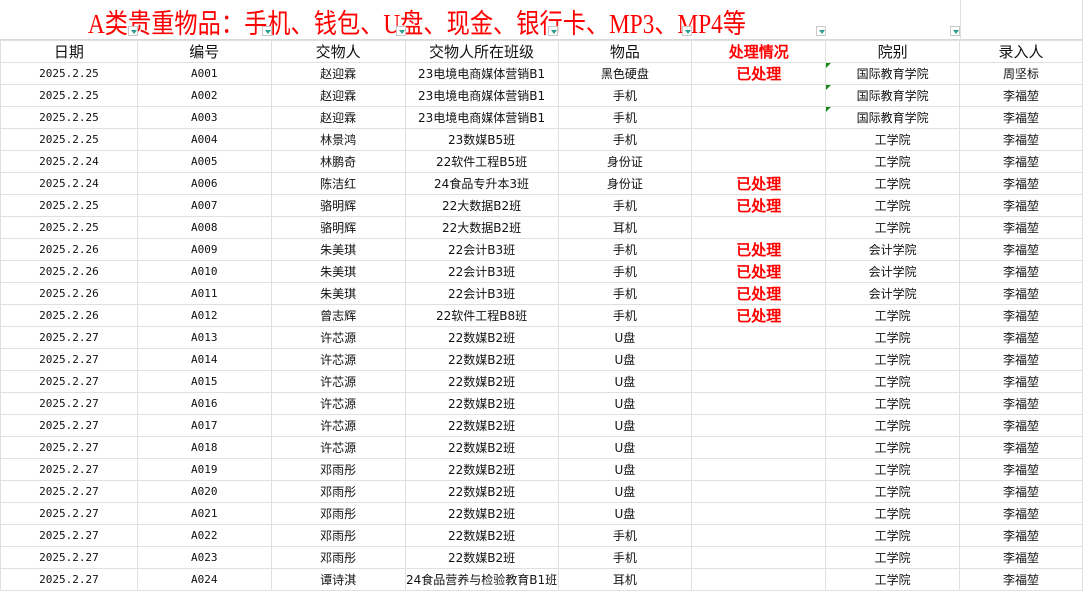 Image resolution: width=1083 pixels, height=591 pixels. What do you see at coordinates (204, 491) in the screenshot?
I see `cell-id: A020` at bounding box center [204, 491].